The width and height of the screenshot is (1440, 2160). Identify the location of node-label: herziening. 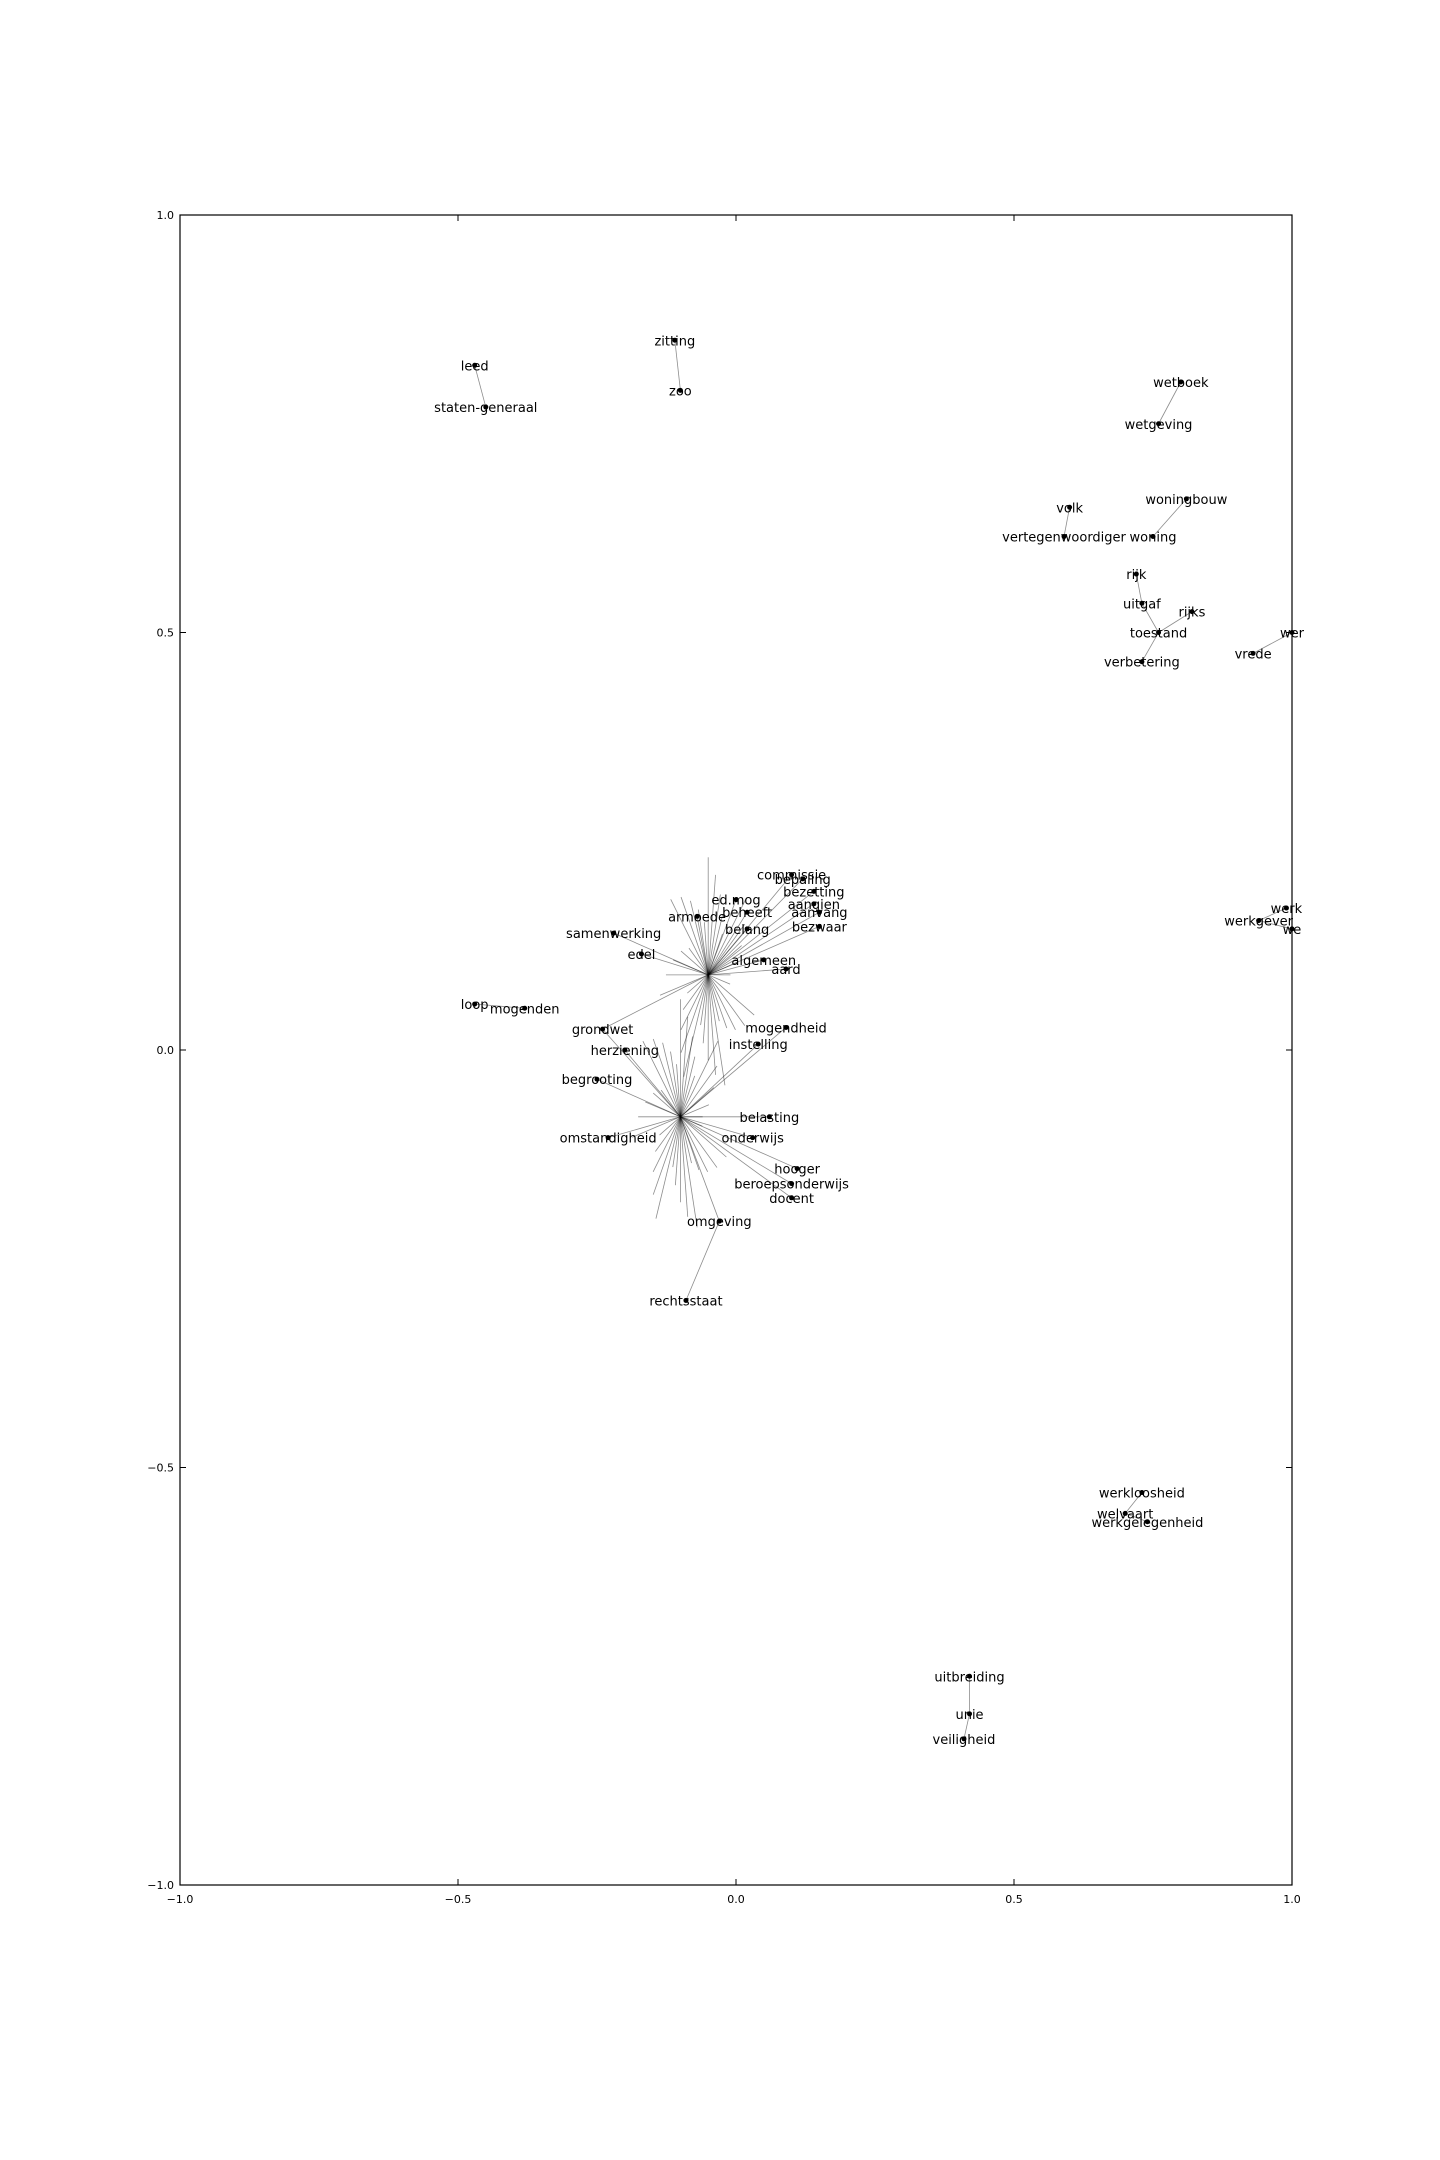
(625, 1051).